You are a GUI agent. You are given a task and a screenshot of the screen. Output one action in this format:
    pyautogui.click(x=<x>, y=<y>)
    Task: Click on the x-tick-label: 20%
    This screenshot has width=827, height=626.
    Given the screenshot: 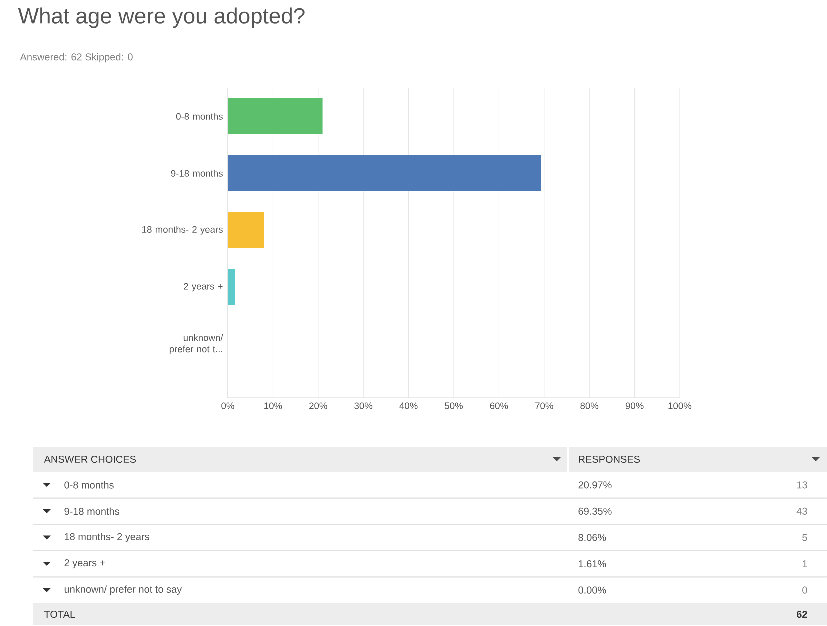 What is the action you would take?
    pyautogui.click(x=319, y=406)
    